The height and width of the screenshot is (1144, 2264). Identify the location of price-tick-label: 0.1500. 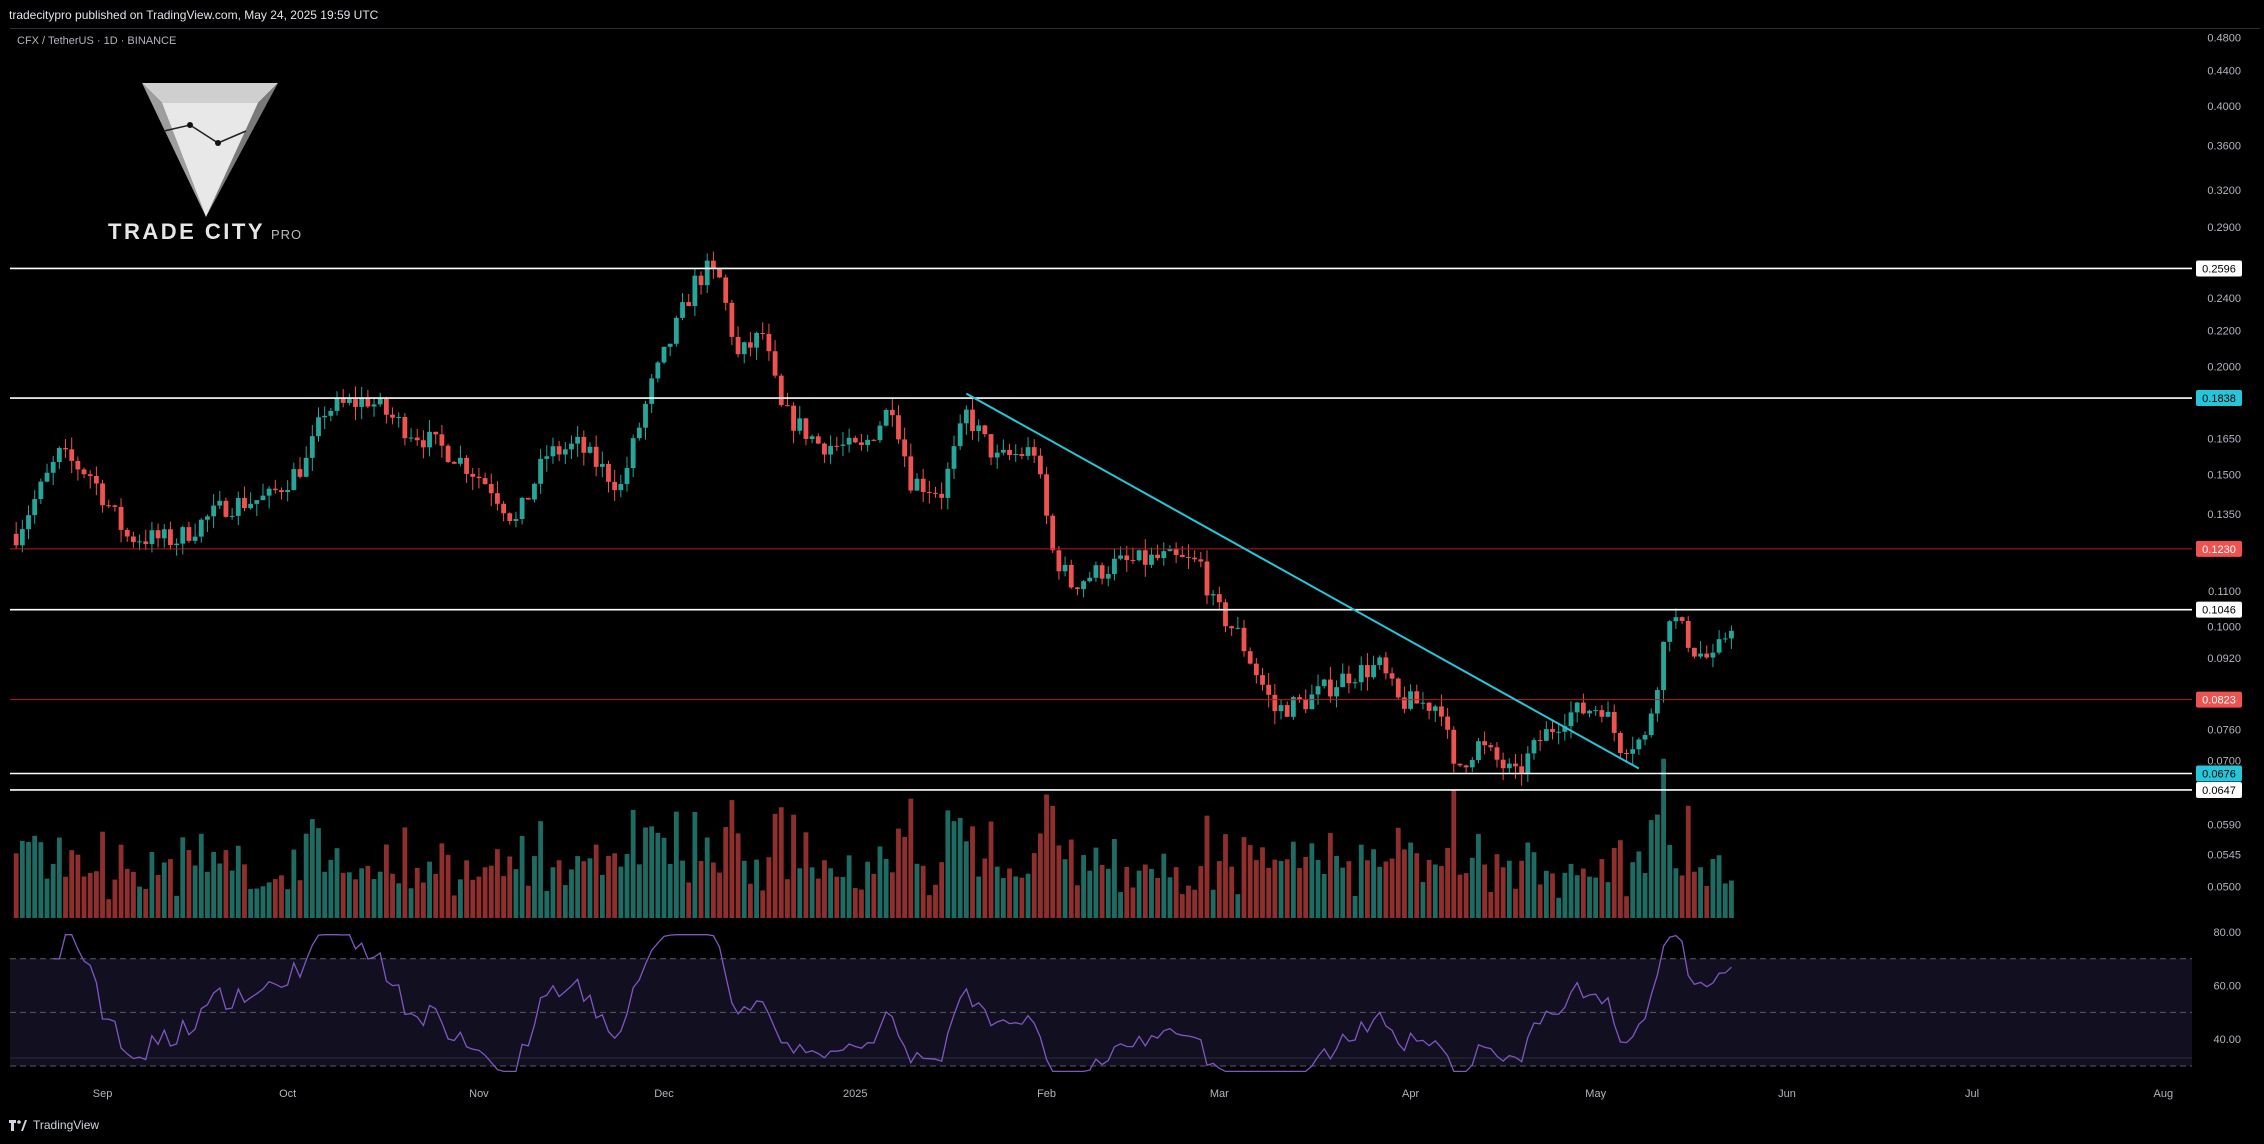
(2224, 475).